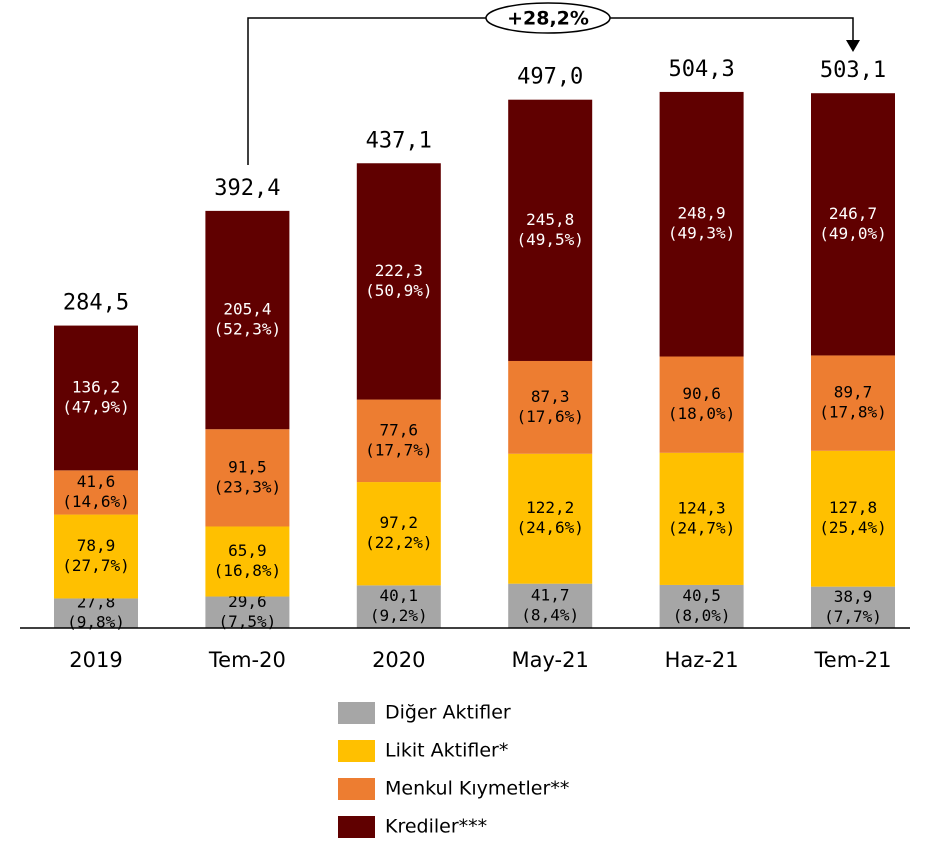 The width and height of the screenshot is (927, 865). Describe the element at coordinates (549, 527) in the screenshot. I see `segment-share-label: (24,6%)` at that location.